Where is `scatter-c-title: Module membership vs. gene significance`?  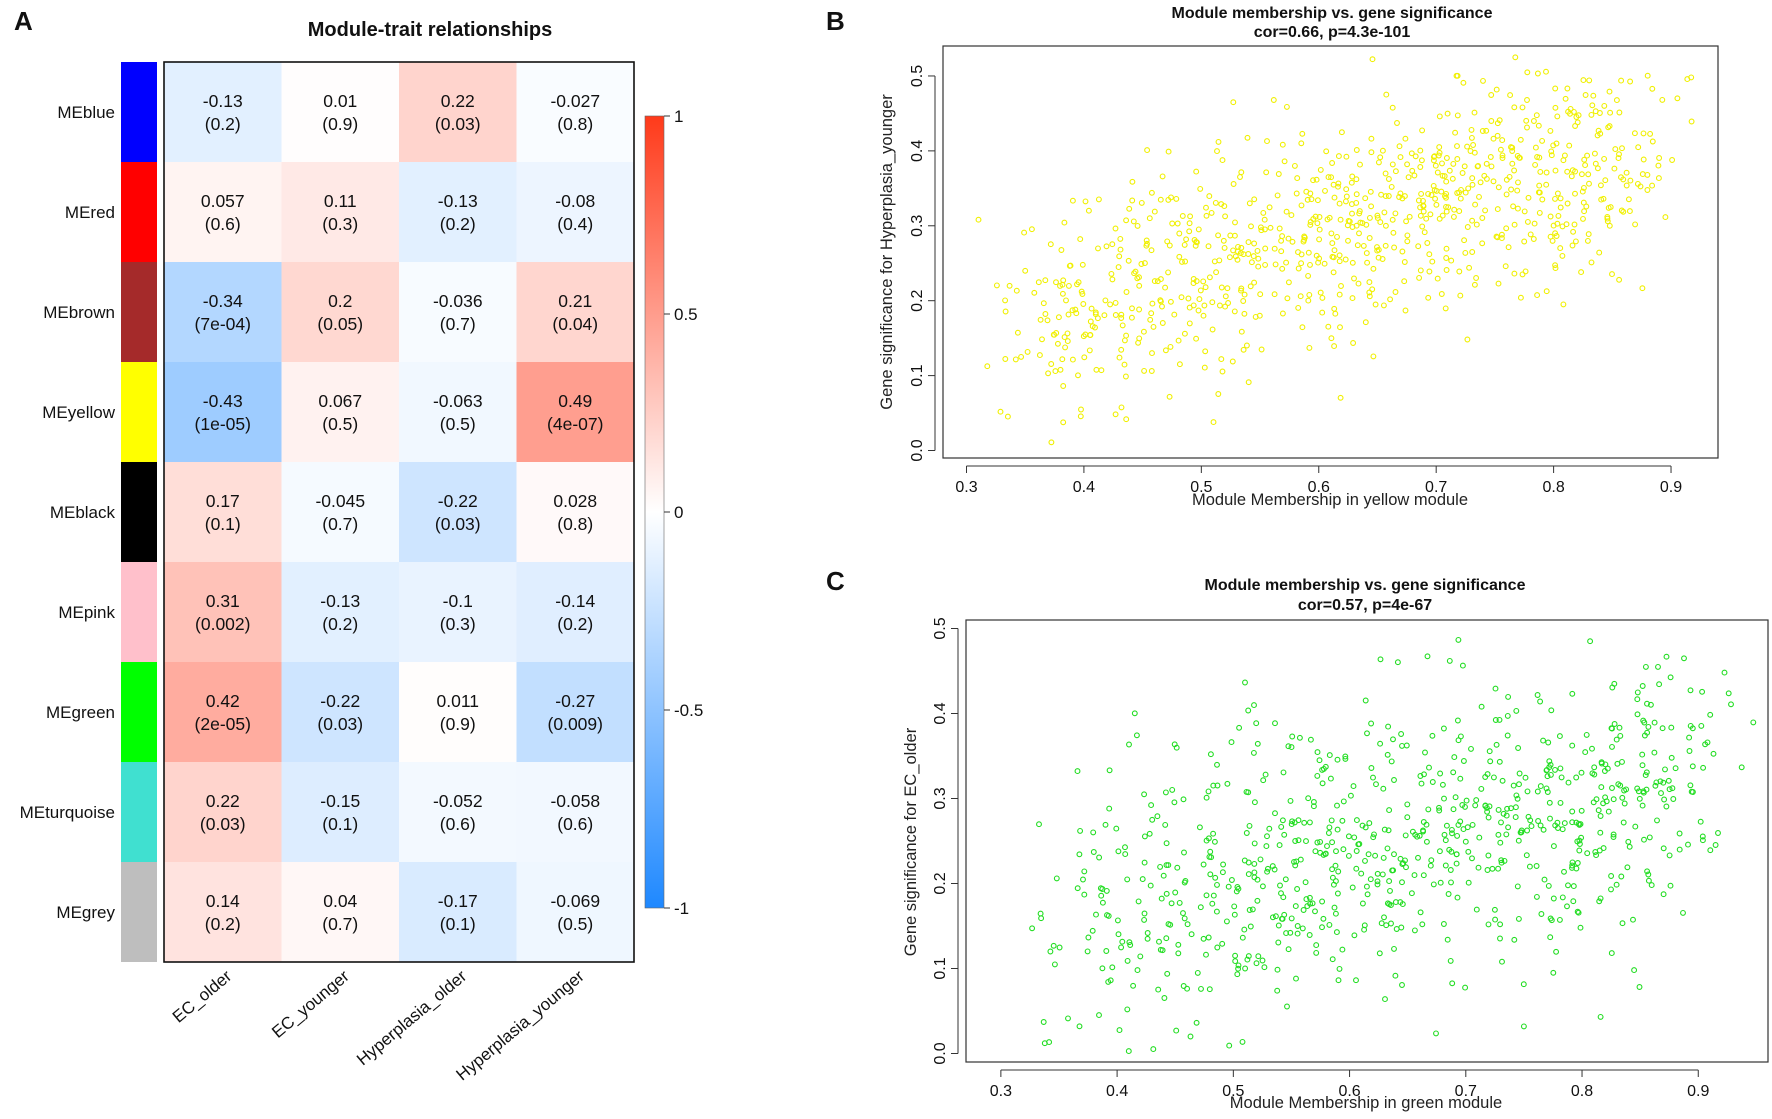 scatter-c-title: Module membership vs. gene significance is located at coordinates (1365, 585).